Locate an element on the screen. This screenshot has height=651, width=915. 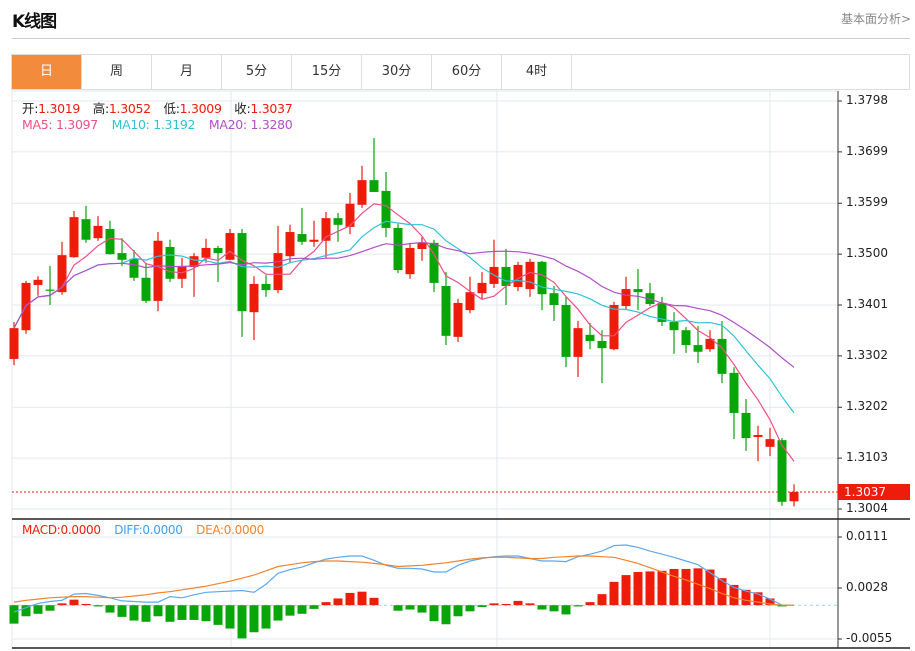
period-tabs: 日 周 月 5分 15分 30分 60分 4时 is located at coordinates (460, 72).